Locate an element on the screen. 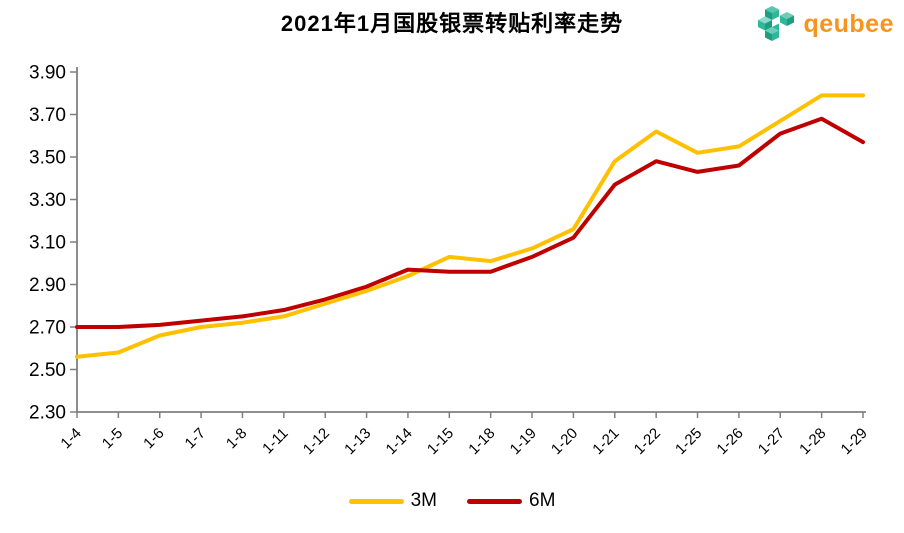  svg-text: 1-29 is located at coordinates (854, 441).